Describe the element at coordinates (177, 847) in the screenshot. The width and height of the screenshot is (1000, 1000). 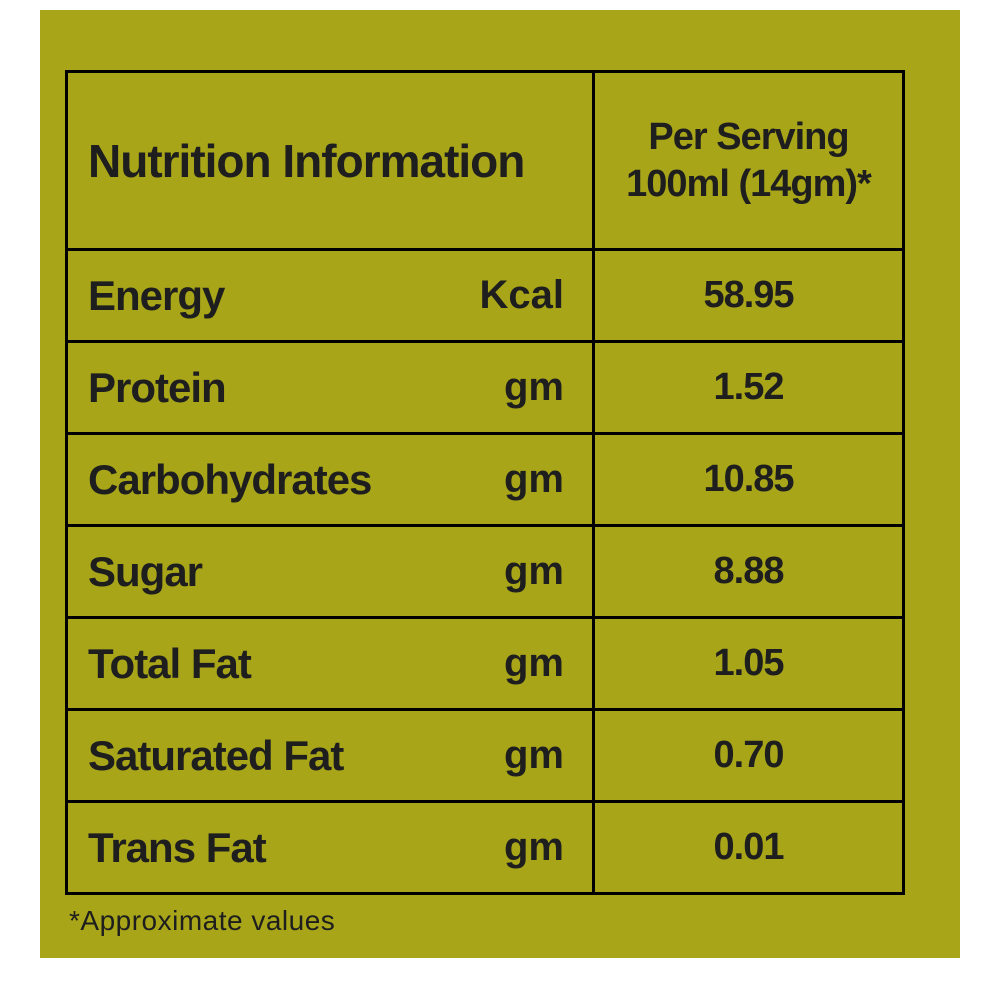
I see `nutrient-name: Trans Fat` at that location.